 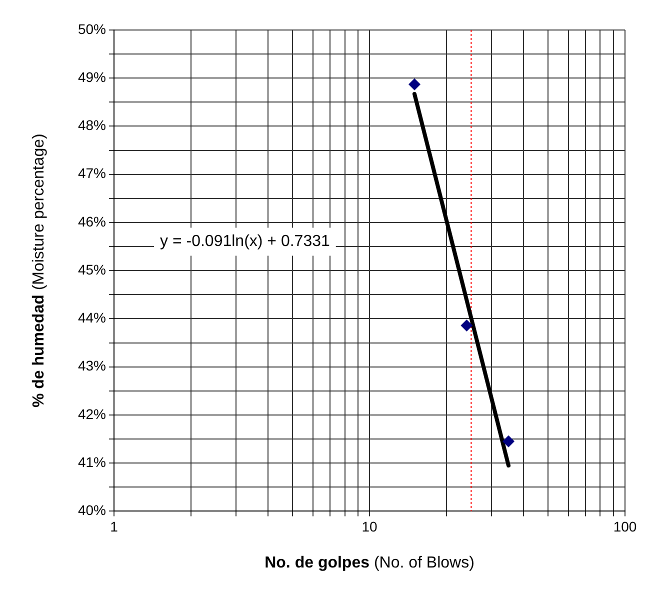 I want to click on x-tick-label: 100, so click(x=625, y=526).